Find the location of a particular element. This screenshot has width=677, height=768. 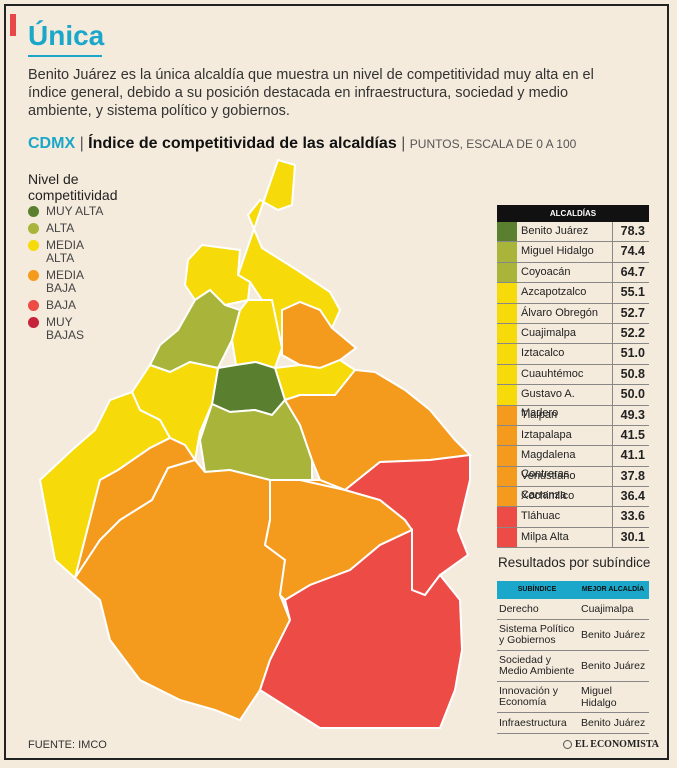

ranking-name: Cuajimalpa is located at coordinates (565, 333).